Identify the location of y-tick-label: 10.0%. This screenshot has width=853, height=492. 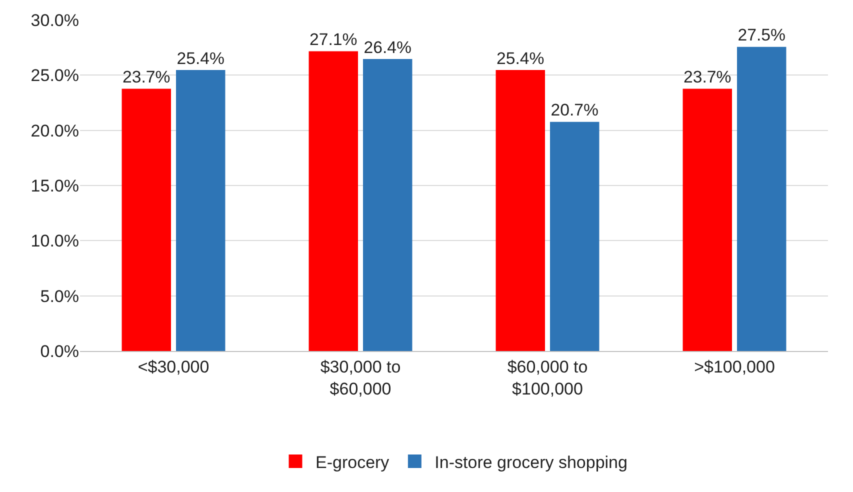
(54, 241).